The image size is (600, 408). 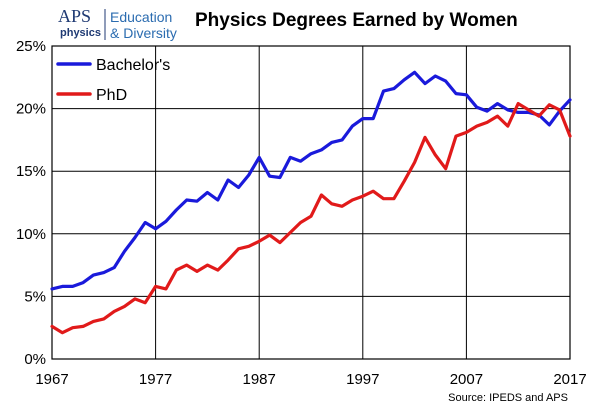 What do you see at coordinates (143, 33) in the screenshot?
I see `logo-line2: & Diversity` at bounding box center [143, 33].